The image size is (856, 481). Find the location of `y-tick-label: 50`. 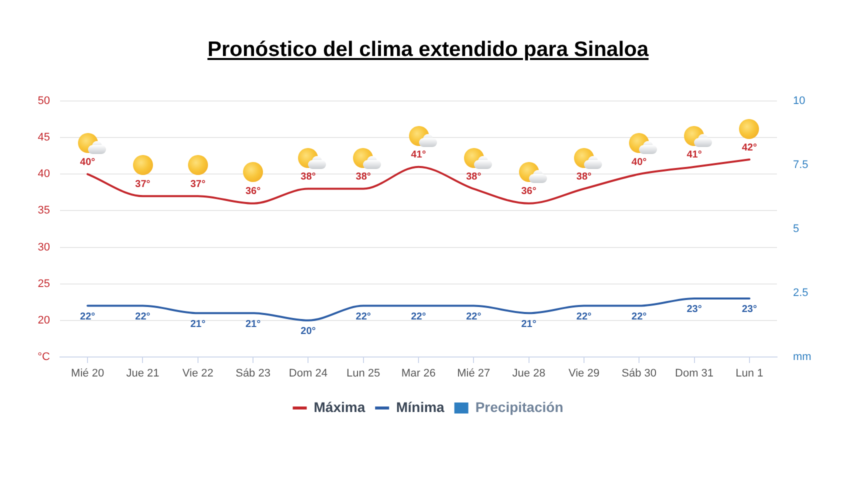

y-tick-label: 50 is located at coordinates (44, 101).